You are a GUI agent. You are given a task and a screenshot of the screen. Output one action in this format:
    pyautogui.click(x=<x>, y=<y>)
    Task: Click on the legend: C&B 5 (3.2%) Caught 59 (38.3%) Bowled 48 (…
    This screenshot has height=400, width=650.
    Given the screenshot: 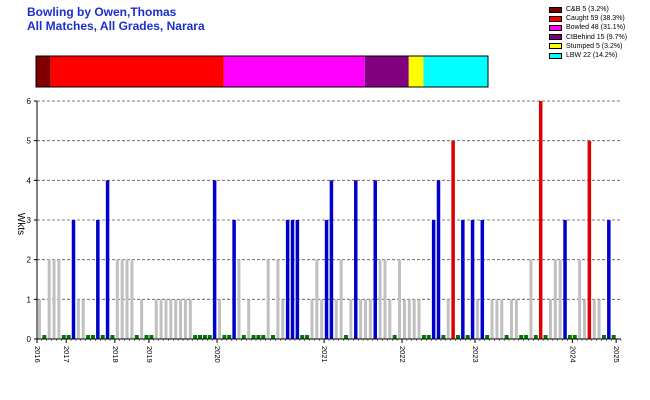 What is the action you would take?
    pyautogui.click(x=588, y=32)
    